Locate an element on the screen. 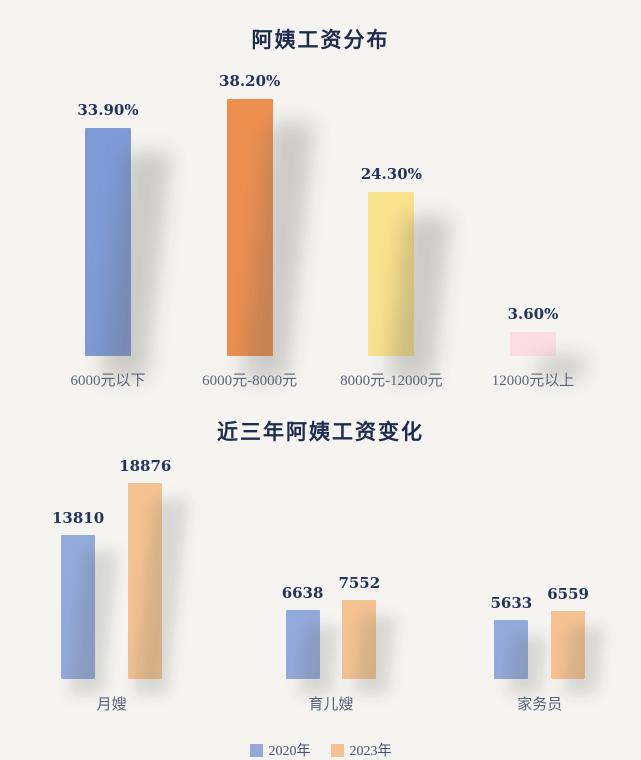 The height and width of the screenshot is (760, 641). legend-item-2020: 2020年 is located at coordinates (280, 750).